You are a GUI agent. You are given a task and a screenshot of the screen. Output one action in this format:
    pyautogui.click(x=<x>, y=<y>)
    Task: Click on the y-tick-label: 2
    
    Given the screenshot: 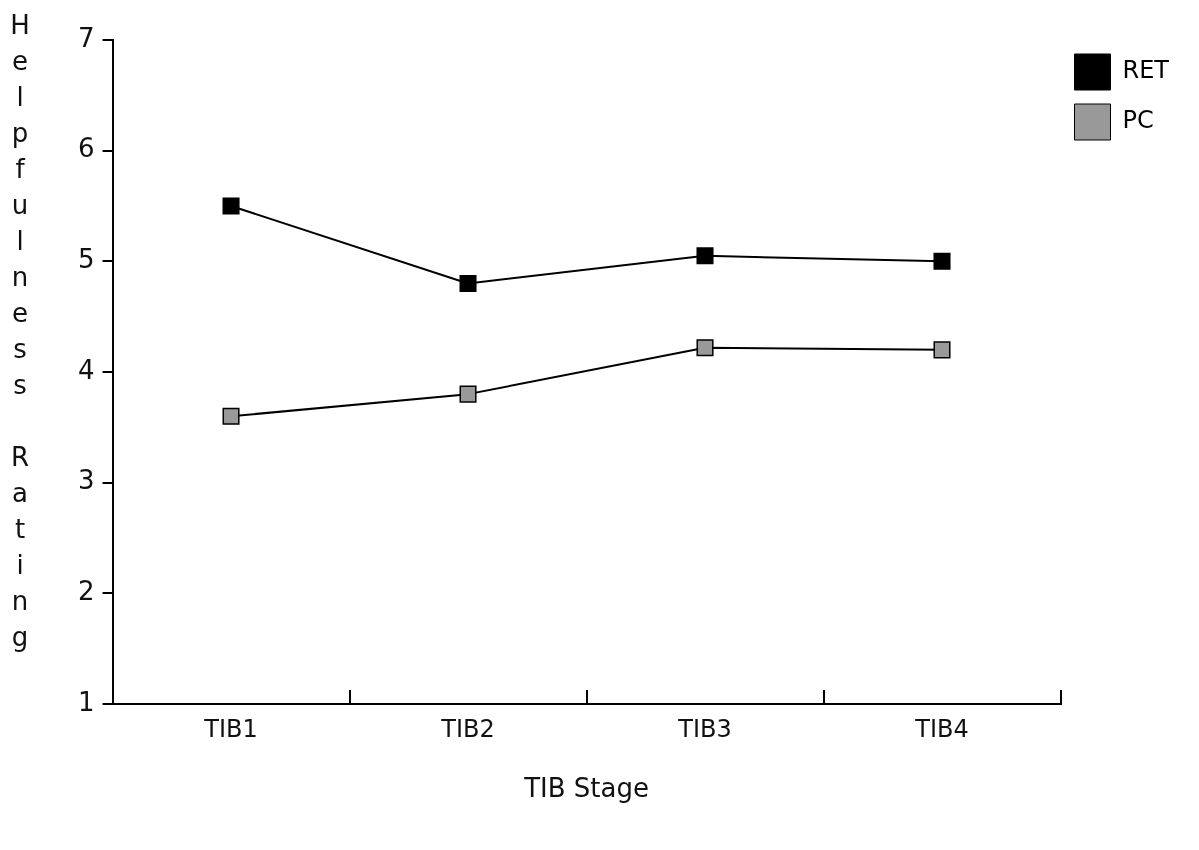 What is the action you would take?
    pyautogui.click(x=86, y=591)
    